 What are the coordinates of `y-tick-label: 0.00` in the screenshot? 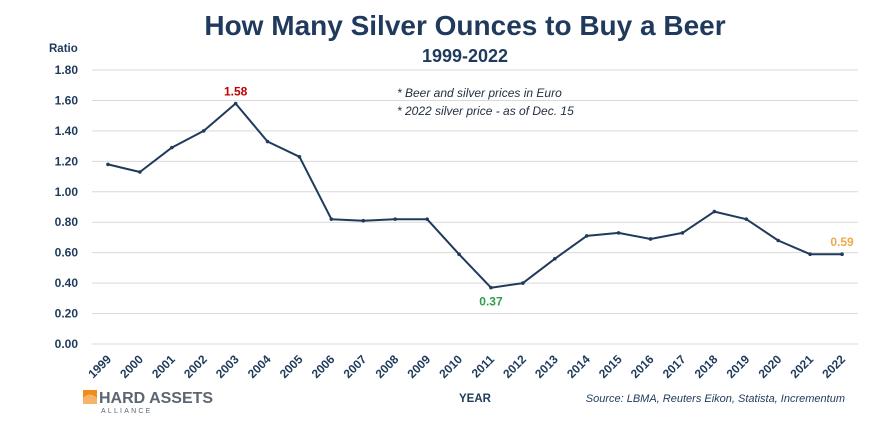 It's located at (67, 344).